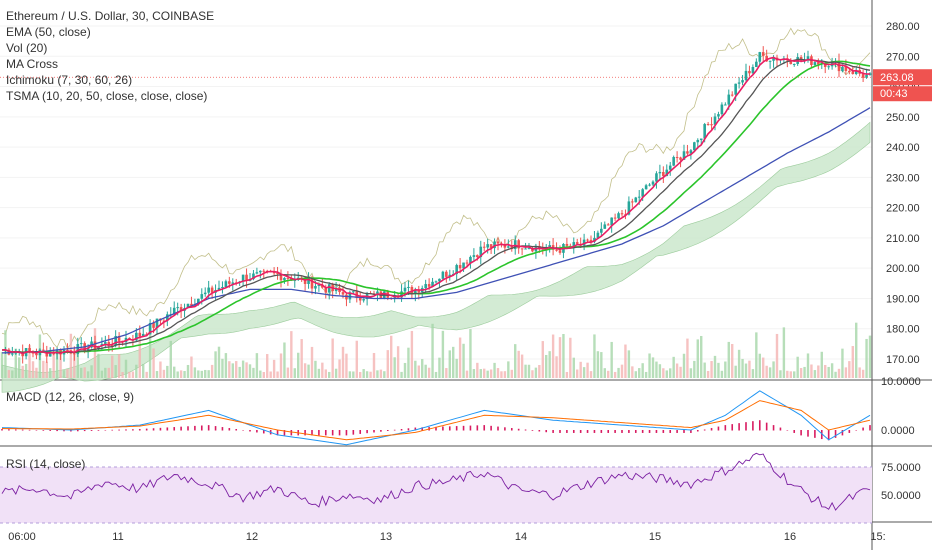 This screenshot has height=550, width=932. What do you see at coordinates (903, 299) in the screenshot?
I see `price-tick-label: 190.00` at bounding box center [903, 299].